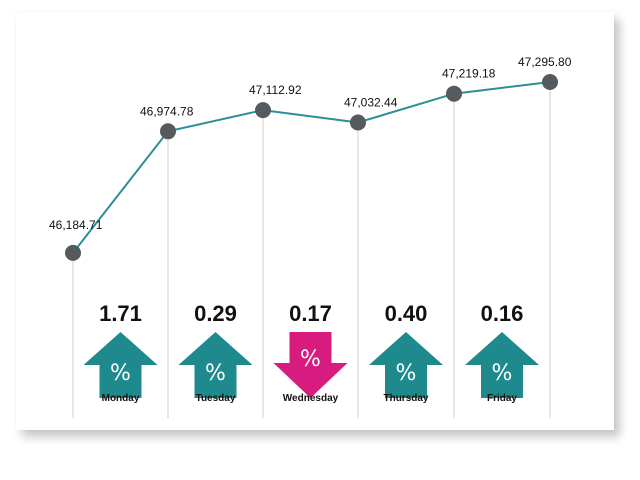 This screenshot has height=480, width=640. Describe the element at coordinates (545, 62) in the screenshot. I see `data-point-label: 47,295.80` at that location.